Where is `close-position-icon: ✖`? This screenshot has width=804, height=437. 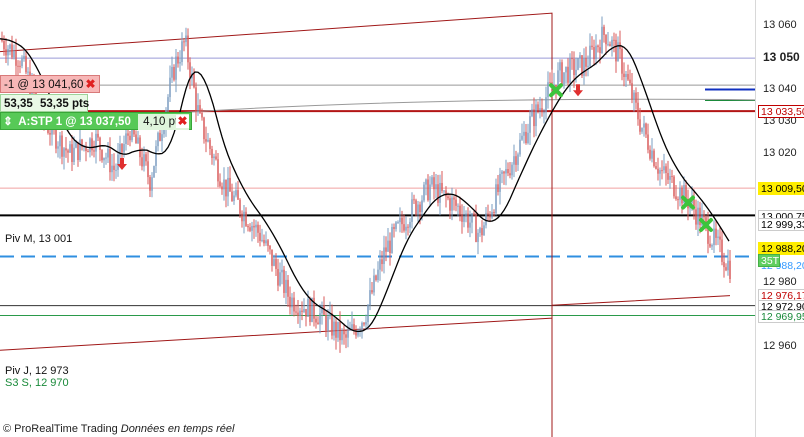 close-position-icon: ✖ is located at coordinates (90, 84).